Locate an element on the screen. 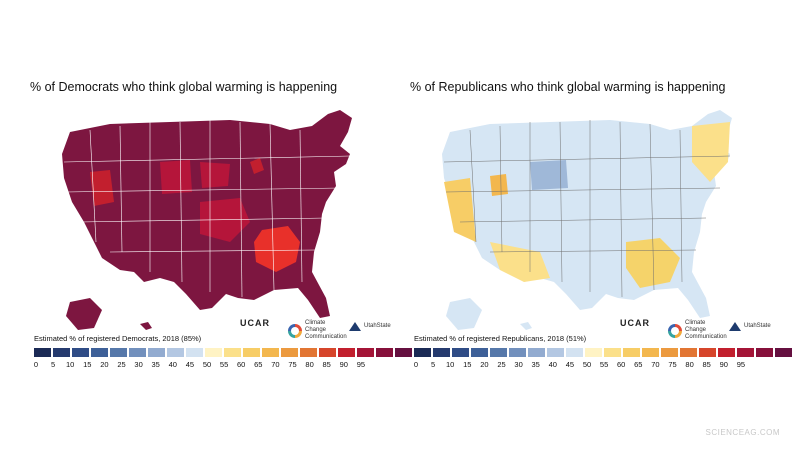  republicans-legend-ticks: 0 5 10 15 20 25 30 35 40 45 50 55 60 65 70 75 80 85 90 95 is located at coordinates (594, 365).